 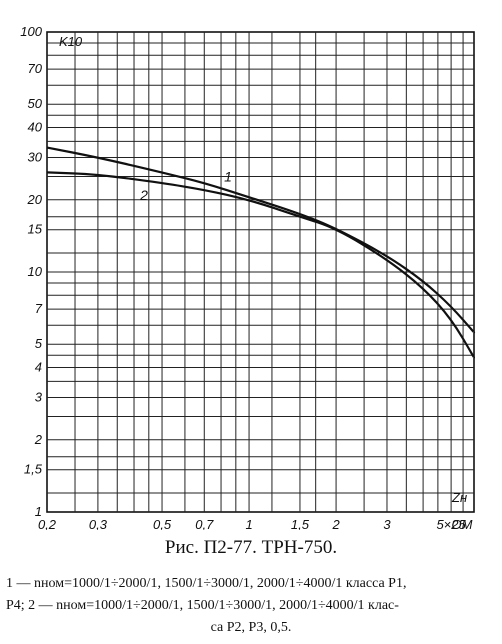 I want to click on y-tick-label: 4, so click(x=38, y=367).